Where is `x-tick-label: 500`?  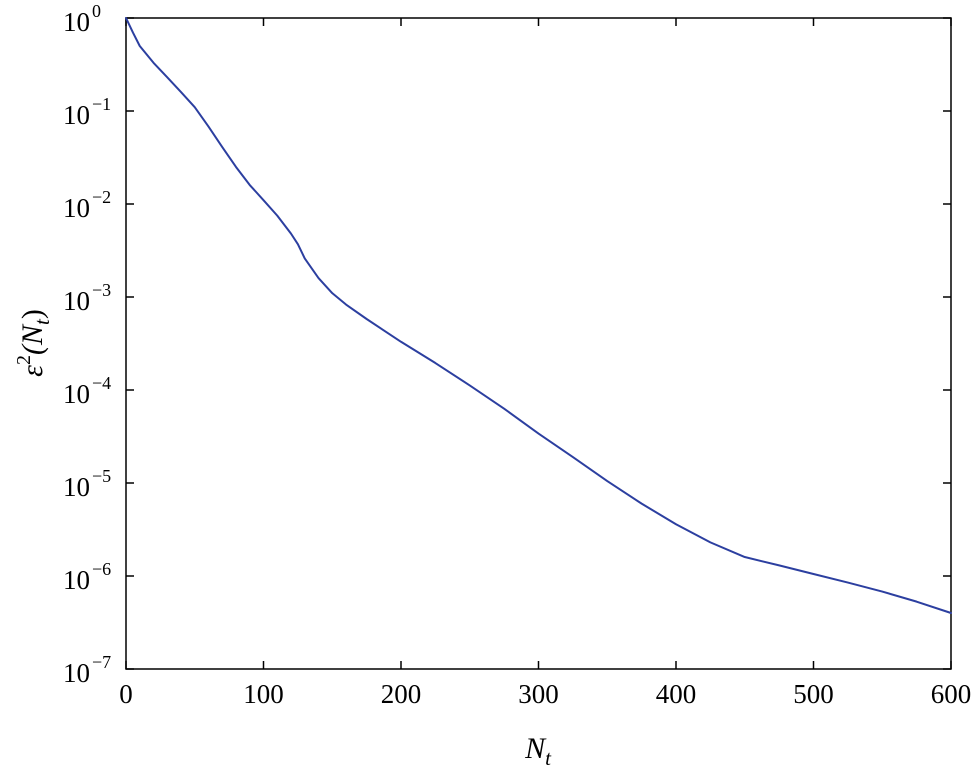
x-tick-label: 500 is located at coordinates (813, 694).